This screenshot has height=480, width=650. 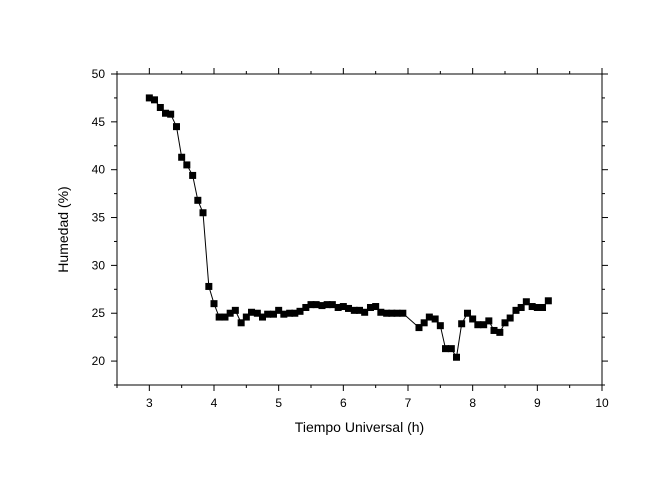 I want to click on y-tick-label: 35, so click(x=99, y=218).